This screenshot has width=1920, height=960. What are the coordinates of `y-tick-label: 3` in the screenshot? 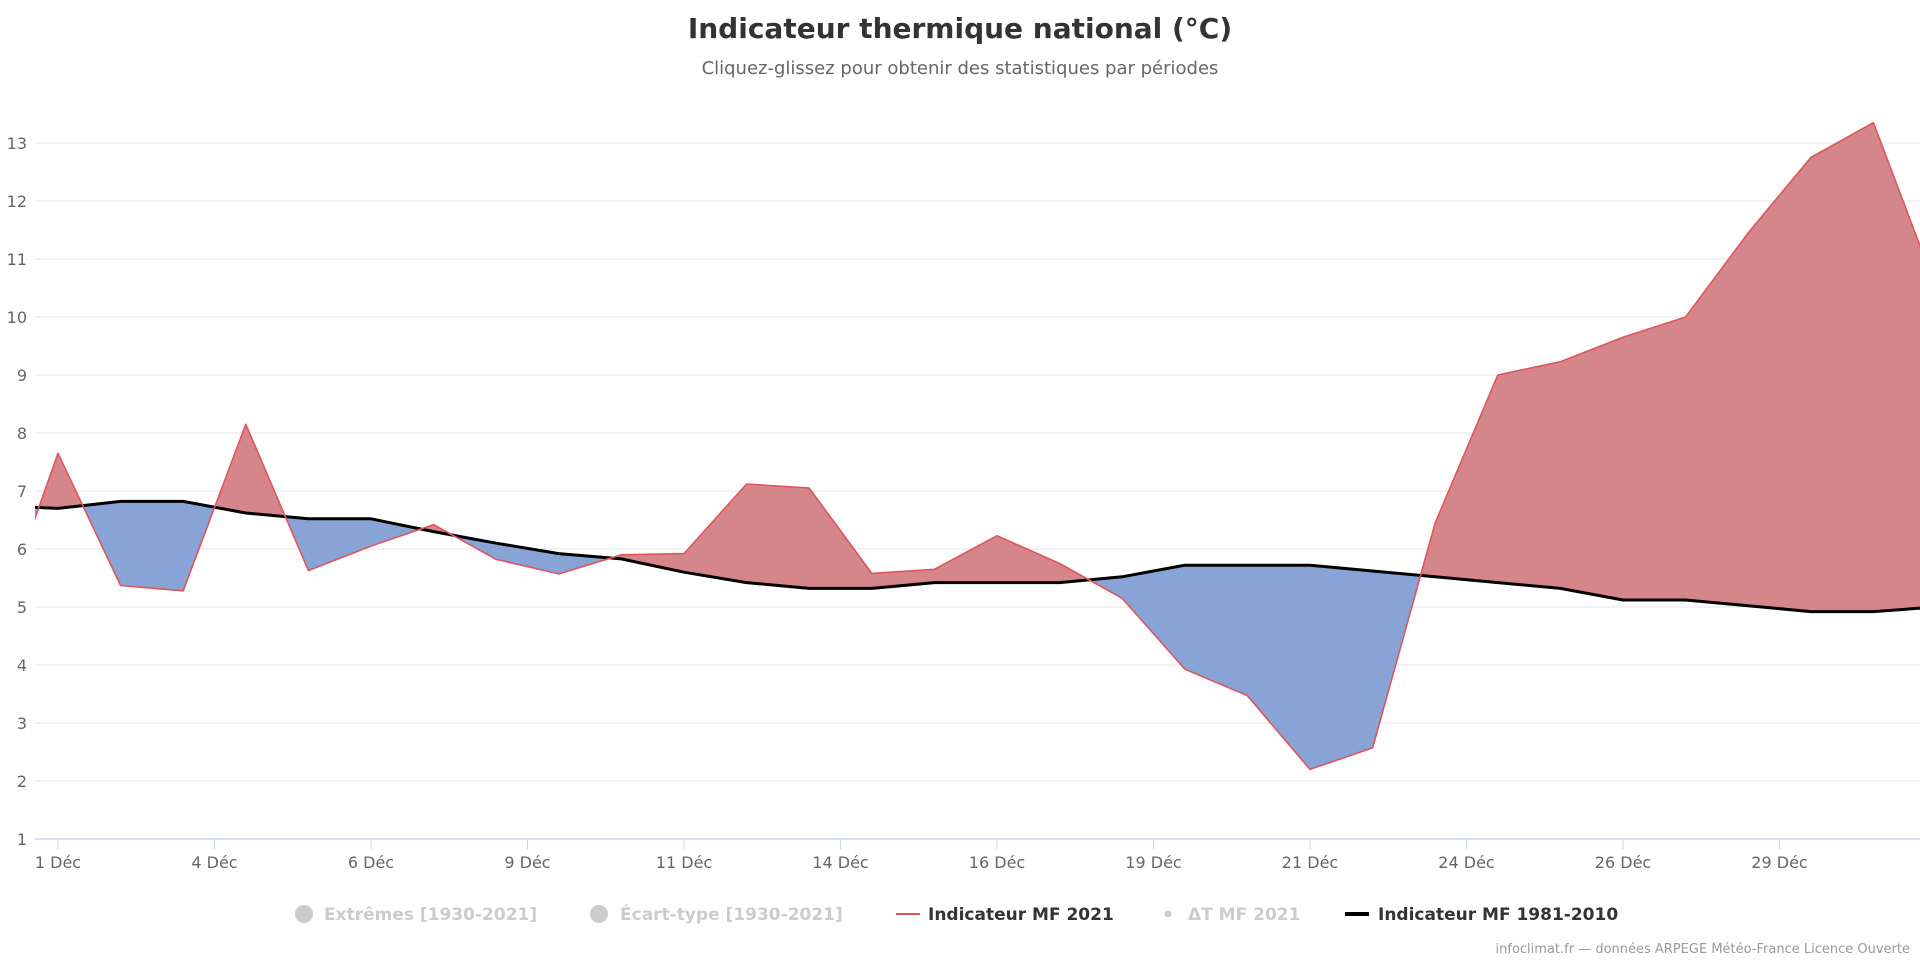 It's located at (22, 723).